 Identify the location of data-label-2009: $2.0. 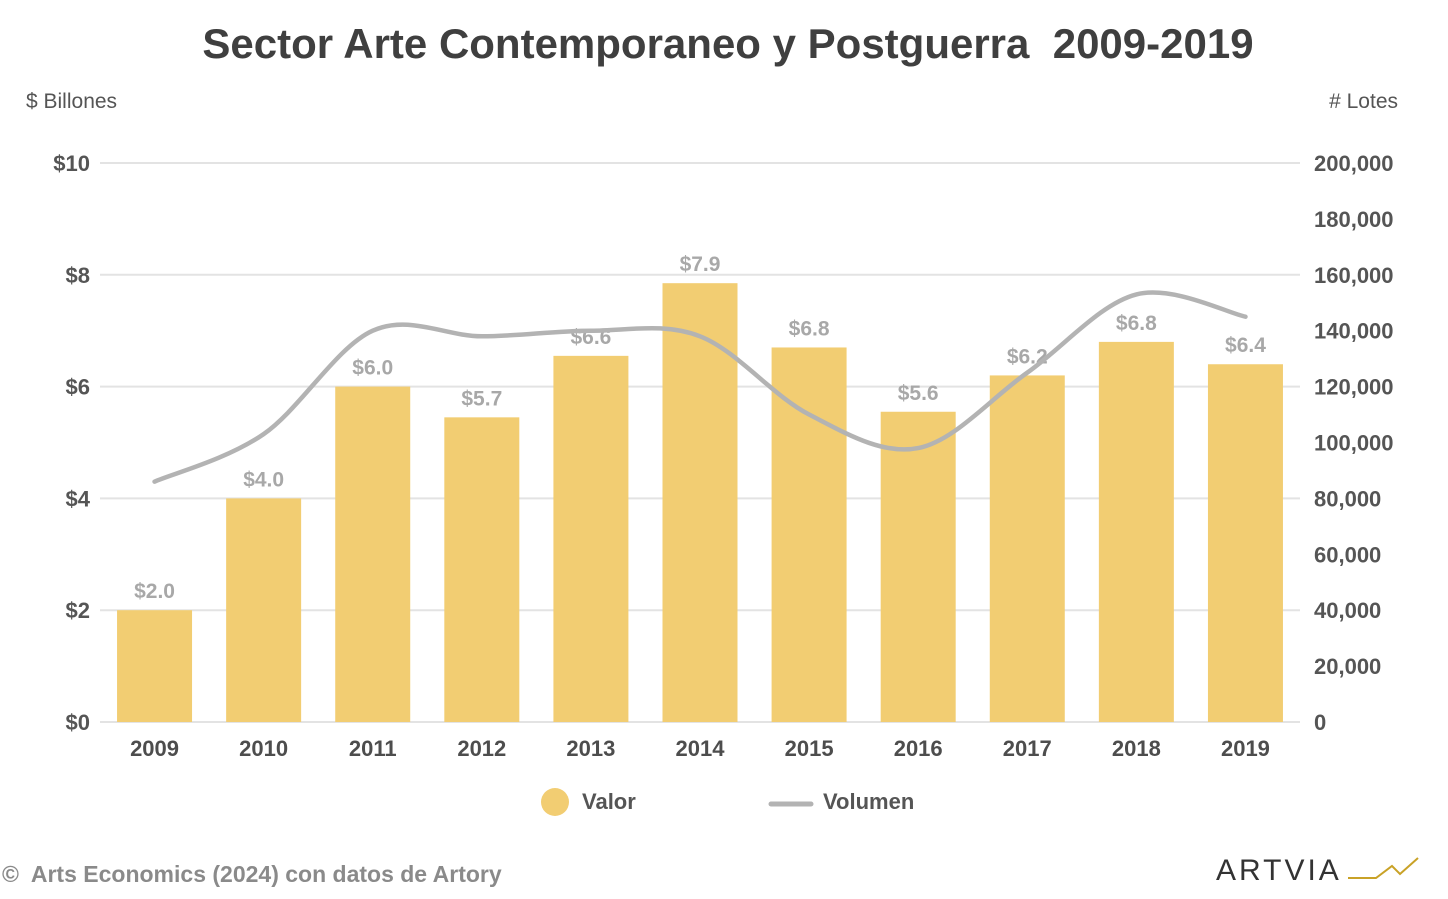
(154, 591).